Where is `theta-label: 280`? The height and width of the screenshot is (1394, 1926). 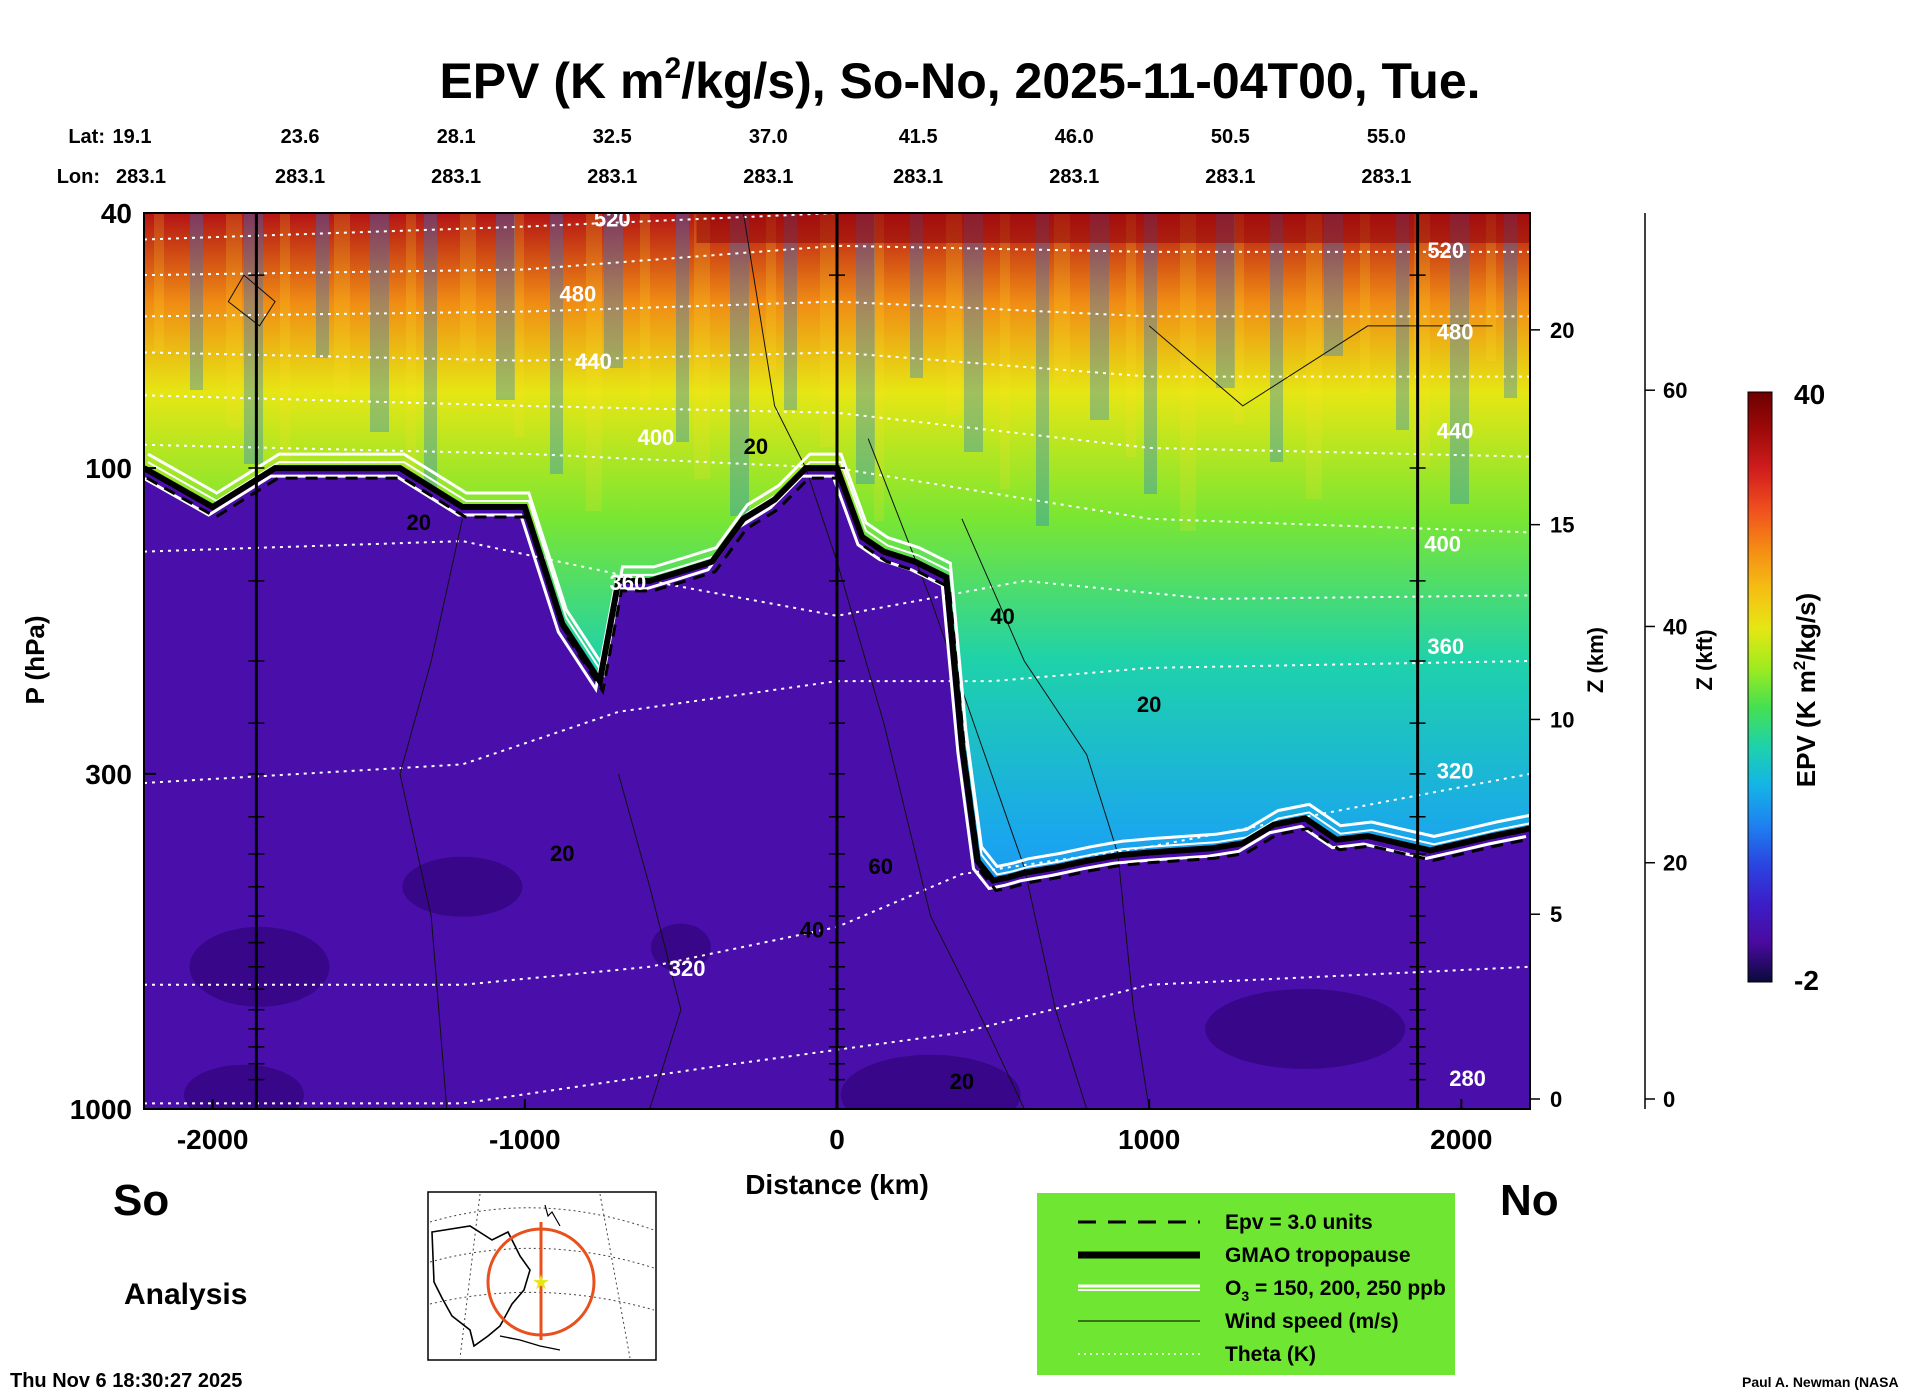
theta-label: 280 is located at coordinates (1467, 1078).